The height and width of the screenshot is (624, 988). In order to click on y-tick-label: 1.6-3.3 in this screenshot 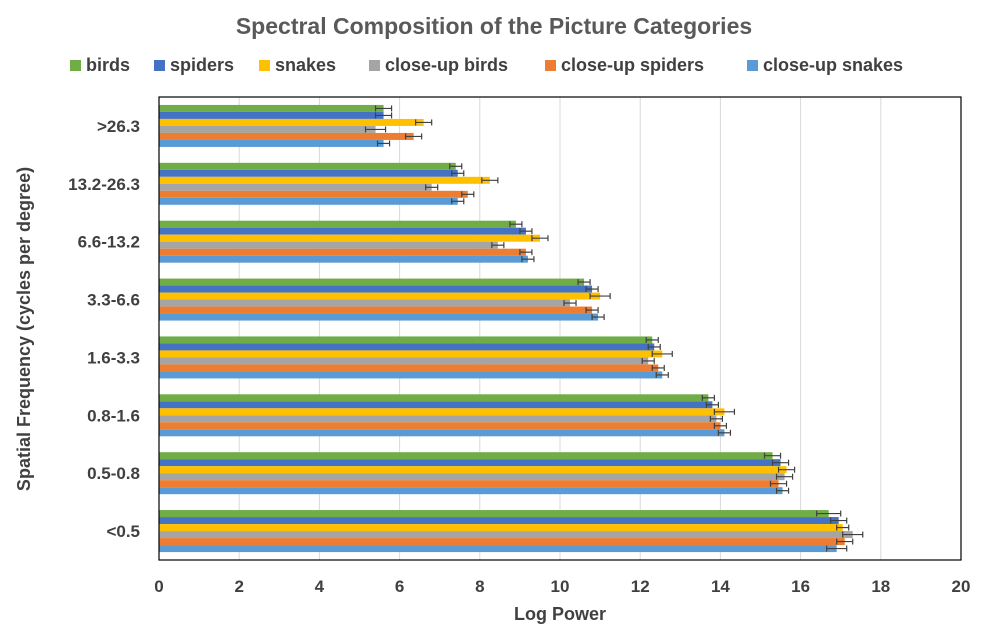, I will do `click(113, 357)`.